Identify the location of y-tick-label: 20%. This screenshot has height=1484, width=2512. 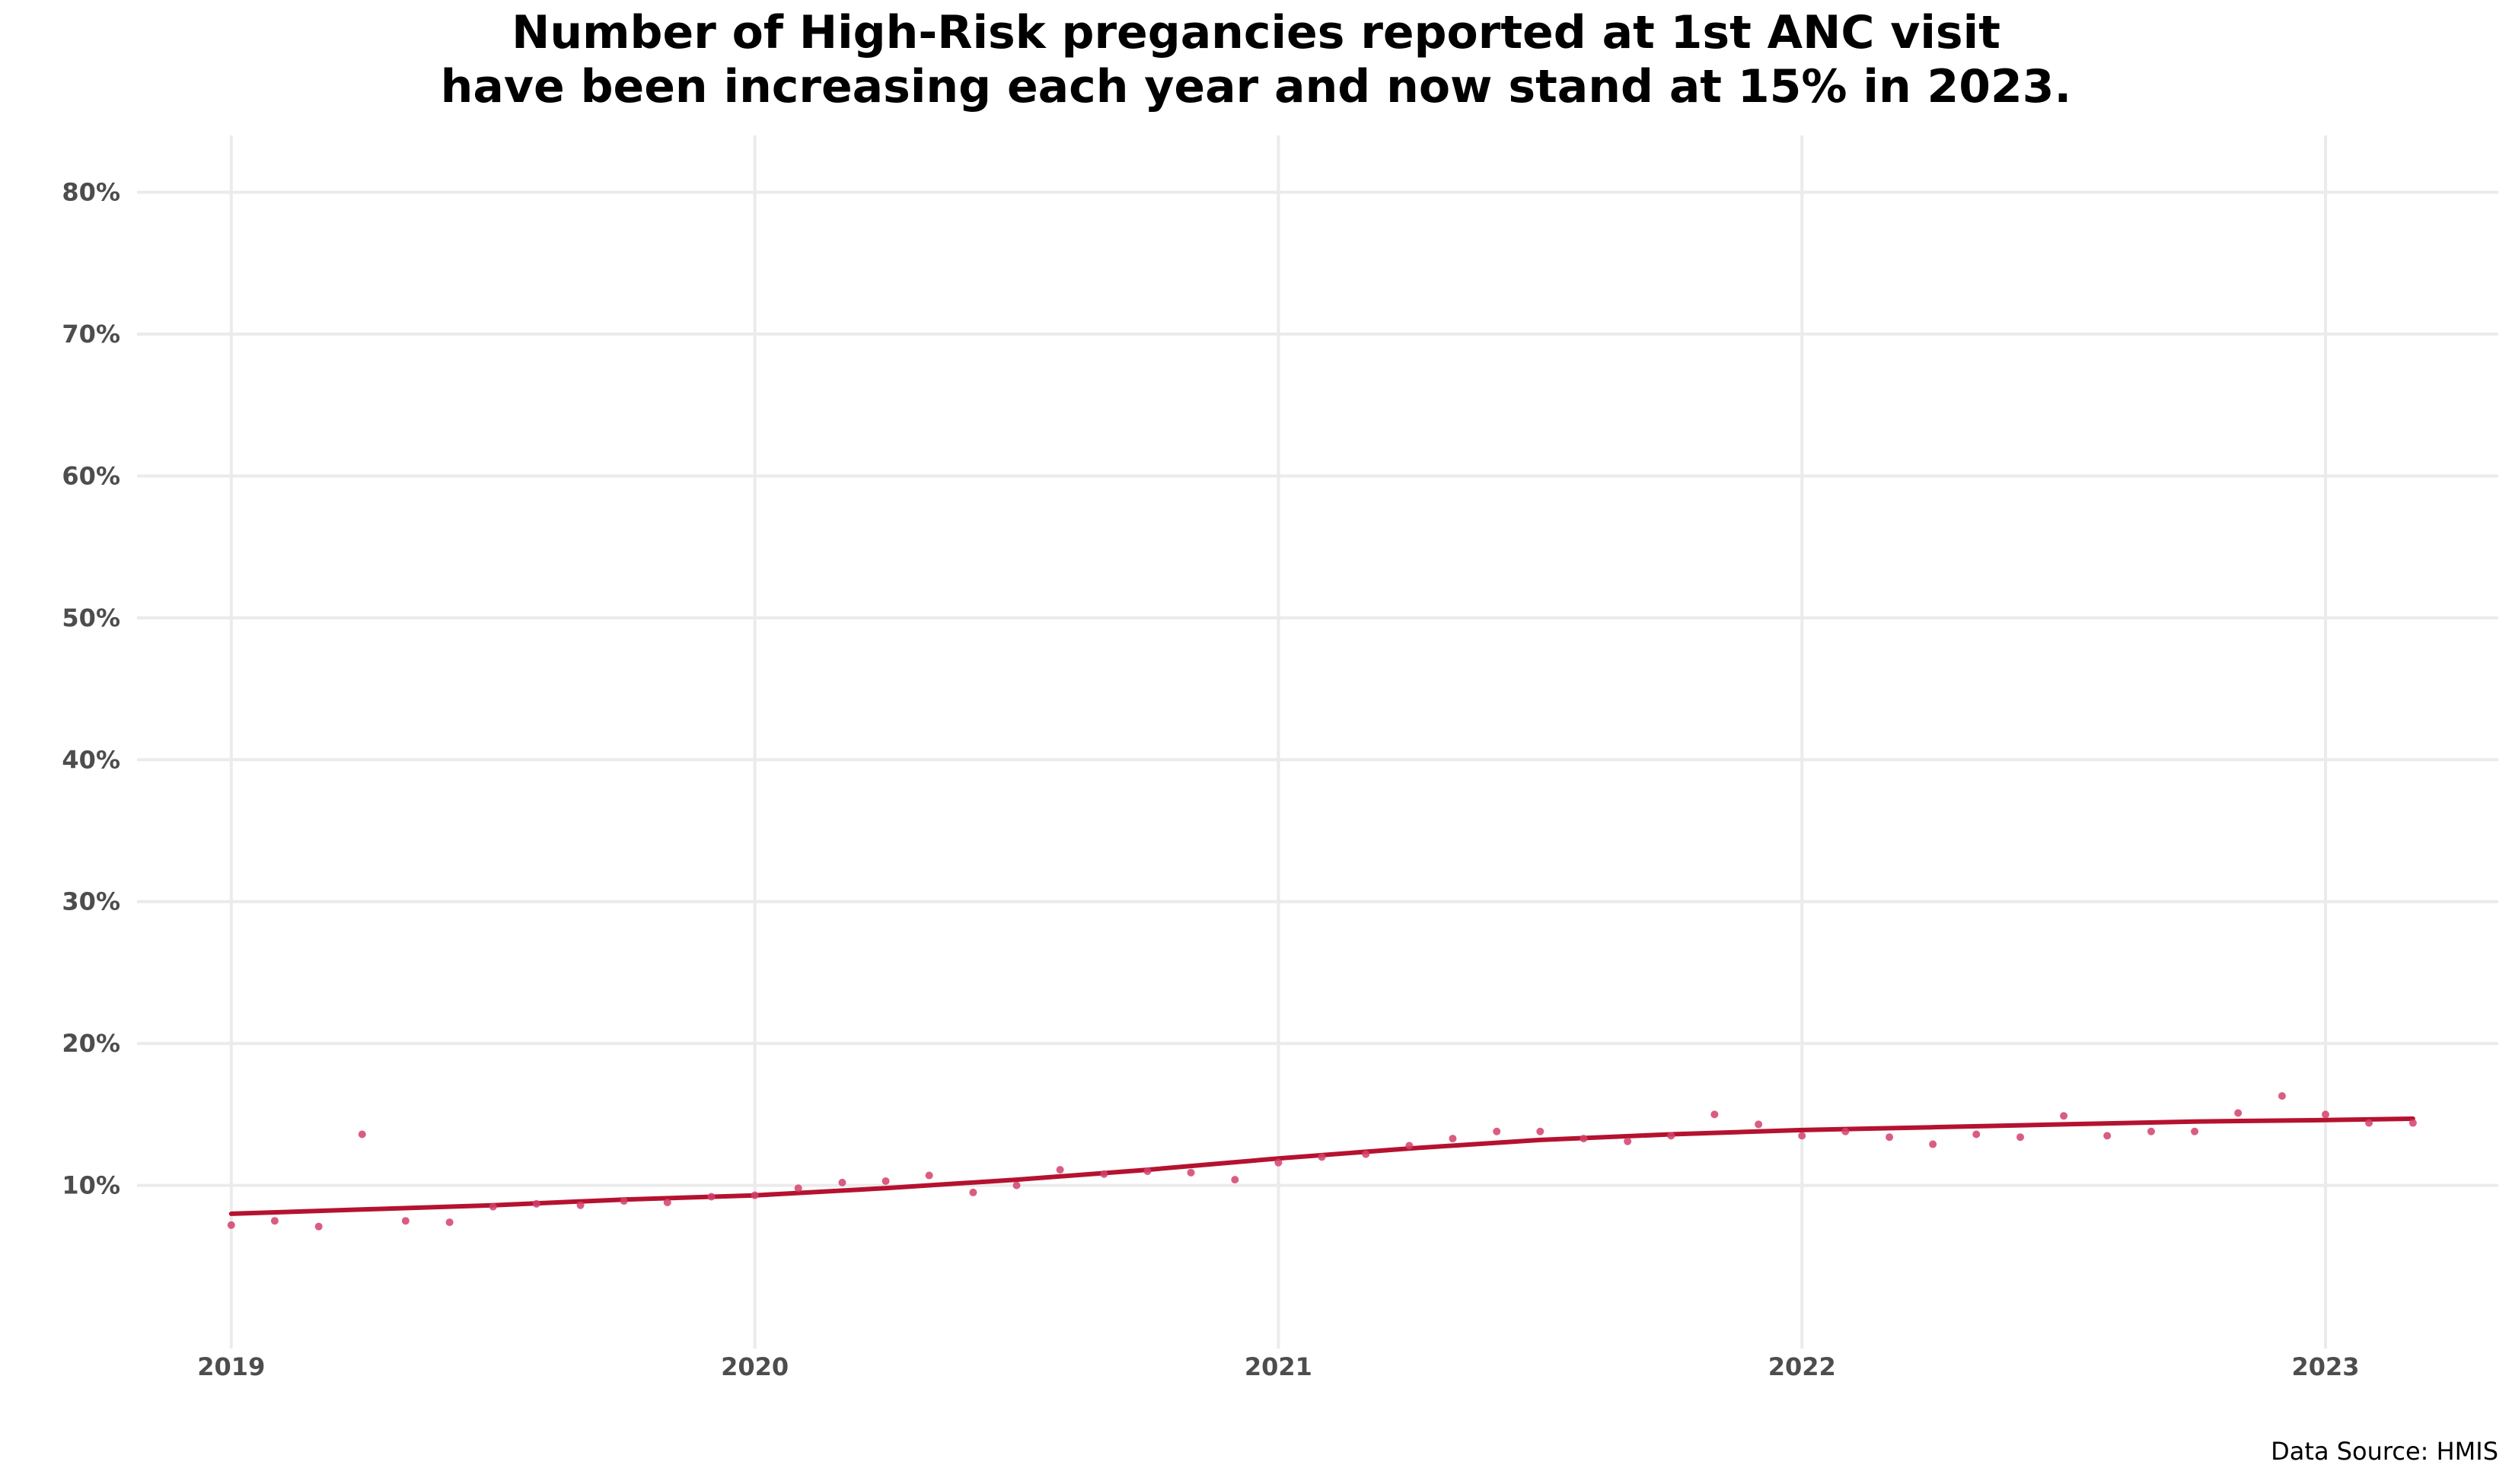
(91, 1043).